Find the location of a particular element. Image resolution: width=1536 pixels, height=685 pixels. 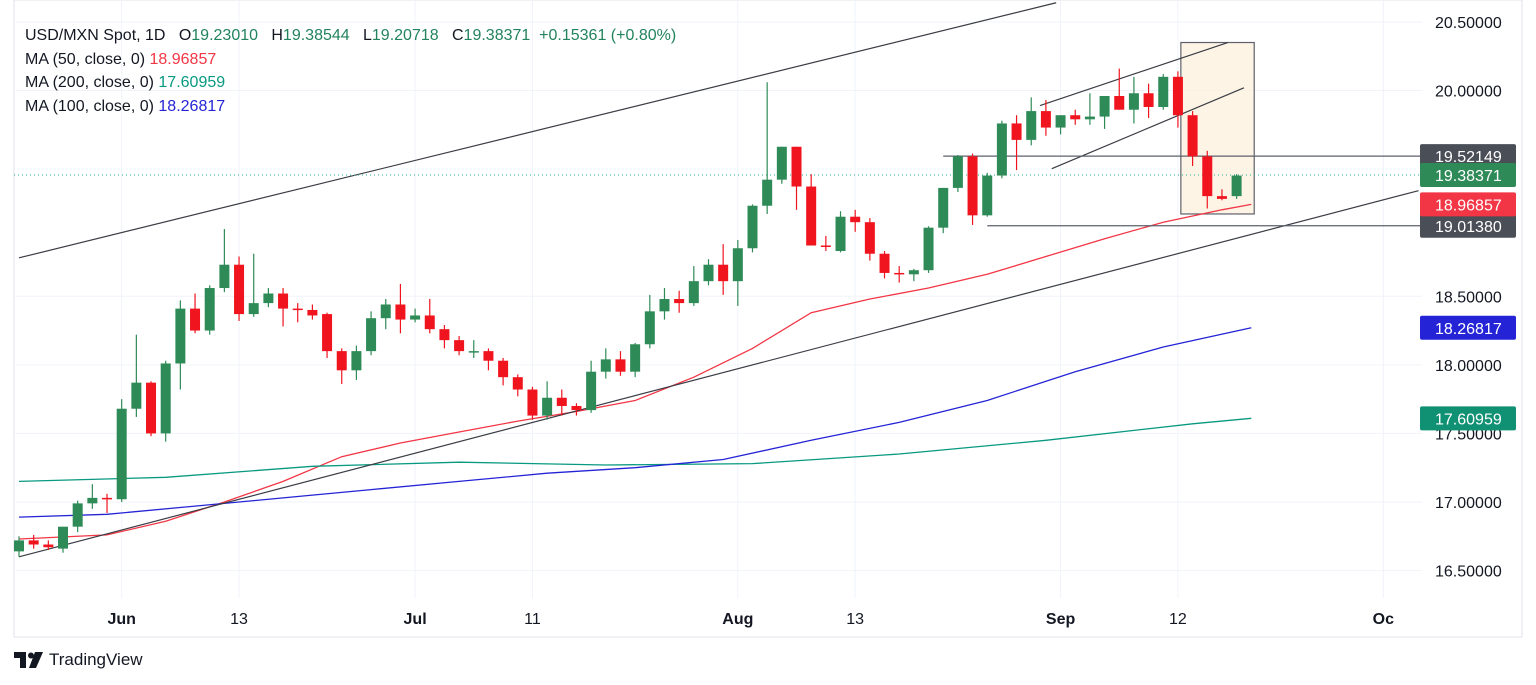

symbol-title: USD/MXN Spot, 1D is located at coordinates (95, 35).